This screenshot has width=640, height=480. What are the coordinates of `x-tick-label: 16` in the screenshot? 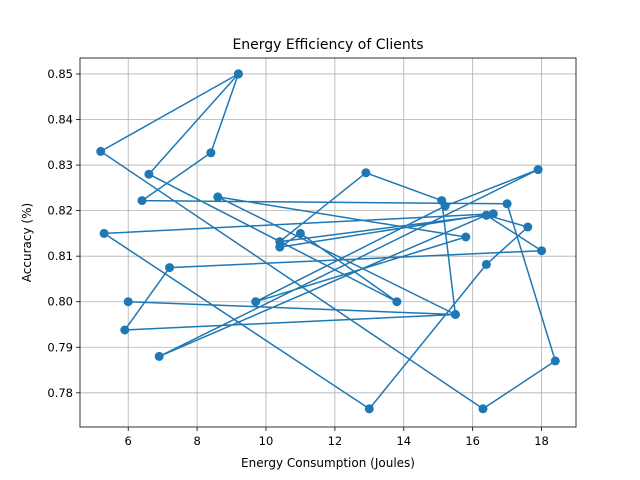 It's located at (472, 441).